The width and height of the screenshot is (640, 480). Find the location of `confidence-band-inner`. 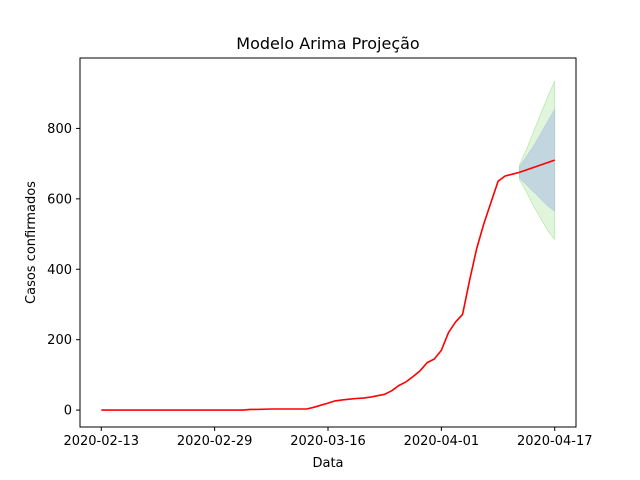

confidence-band-inner is located at coordinates (537, 160).